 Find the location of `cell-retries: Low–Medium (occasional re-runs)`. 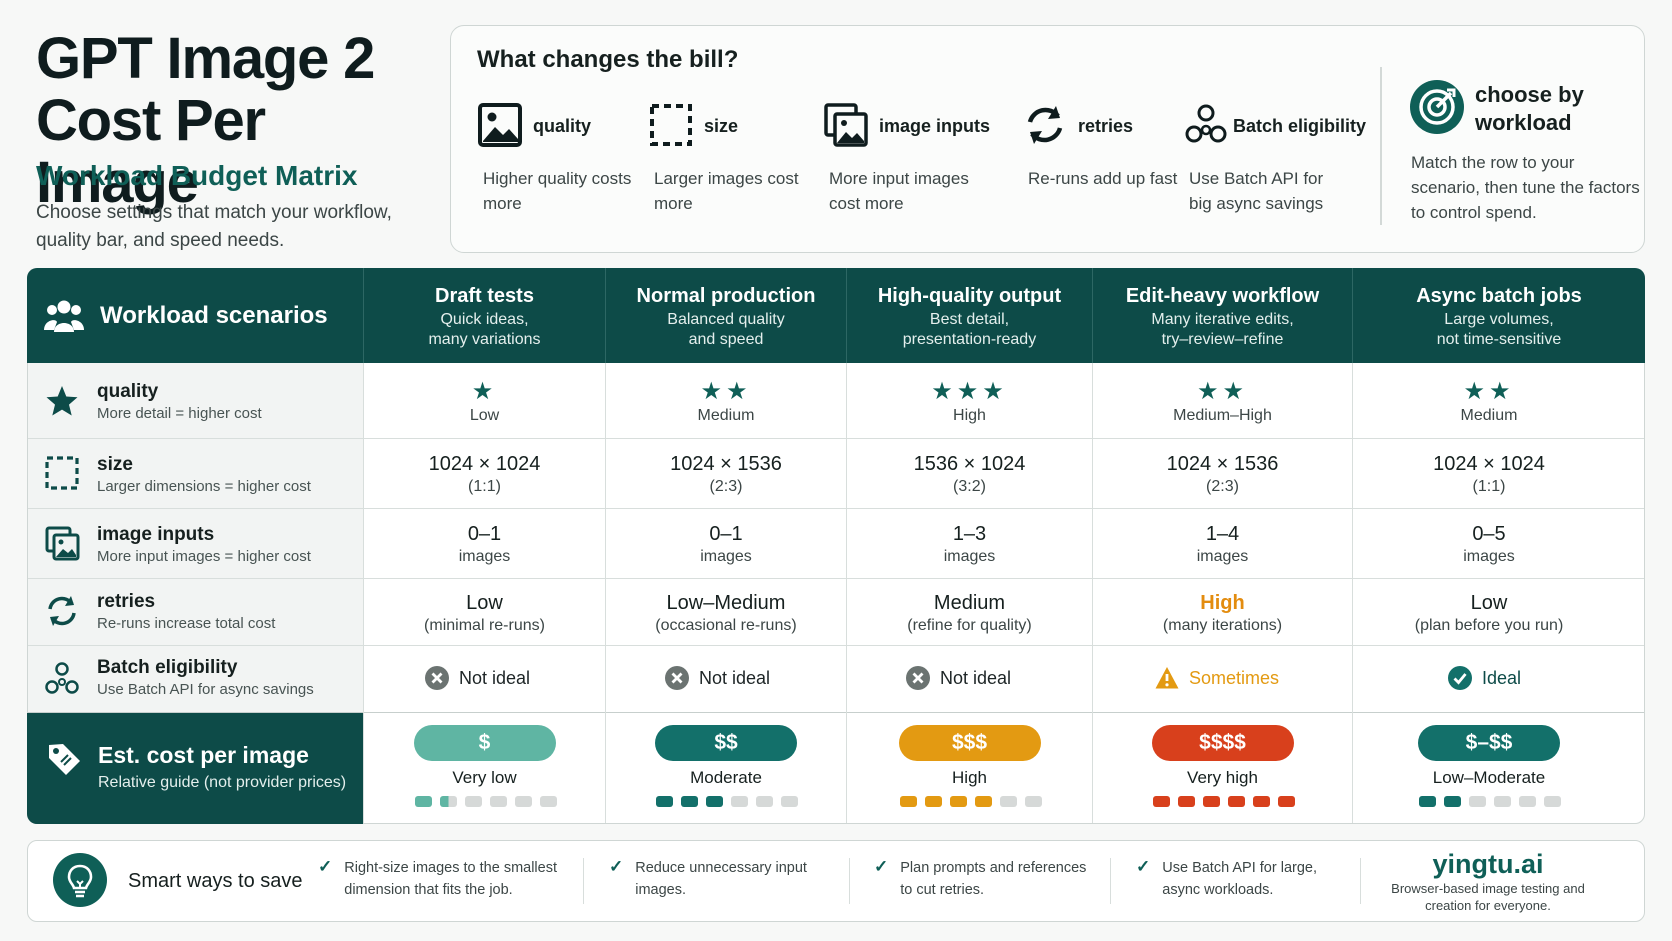

cell-retries: Low–Medium (occasional re-runs) is located at coordinates (726, 614).